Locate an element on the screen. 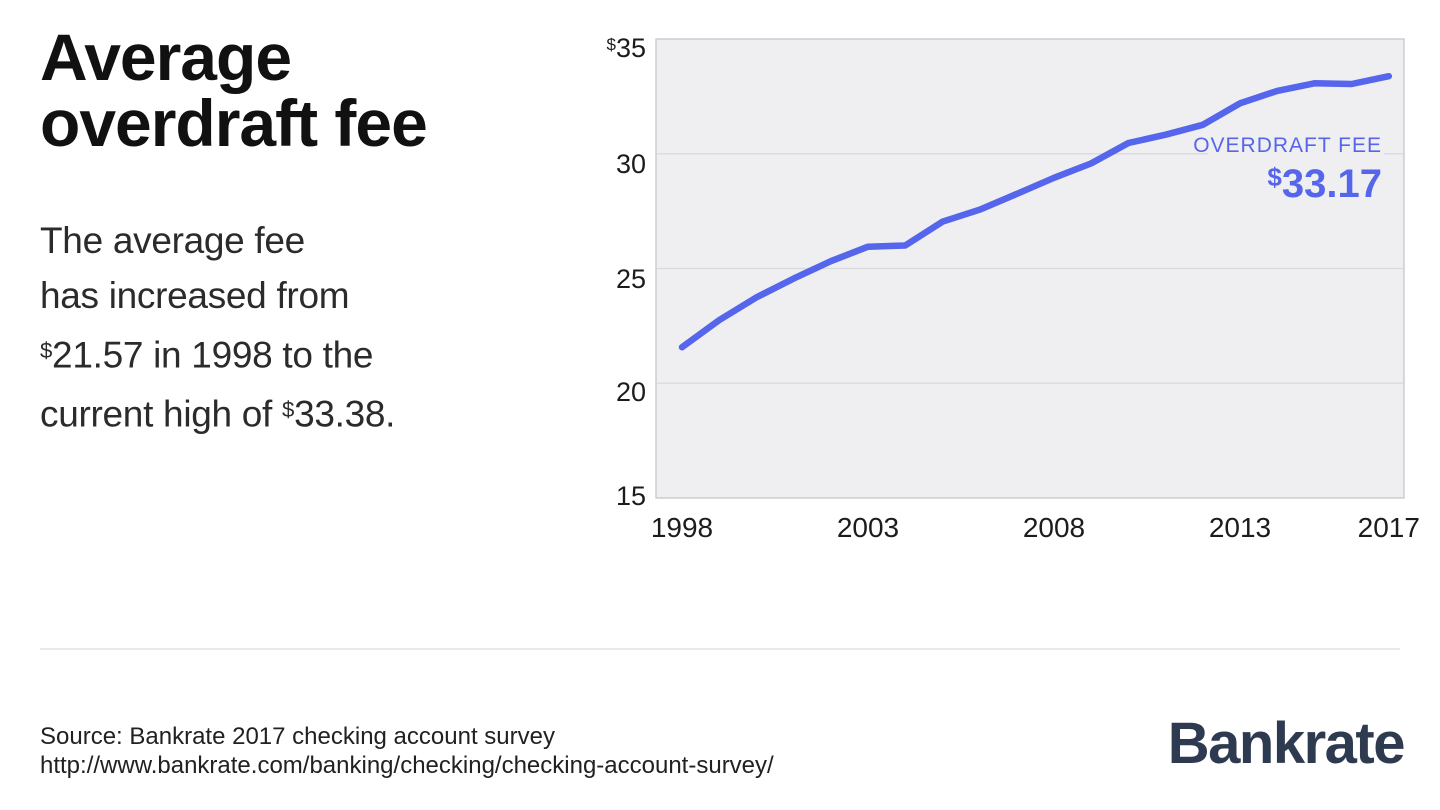 This screenshot has height=810, width=1440. y-axis-tick-label: 30 is located at coordinates (631, 164).